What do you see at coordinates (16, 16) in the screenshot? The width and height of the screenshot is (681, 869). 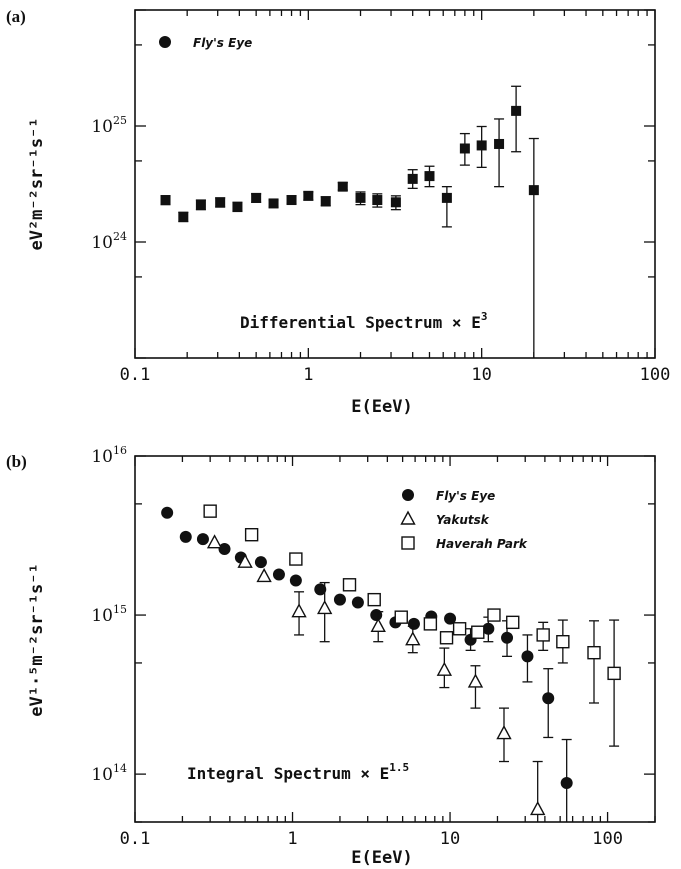 I see `panel-label: (a)` at bounding box center [16, 16].